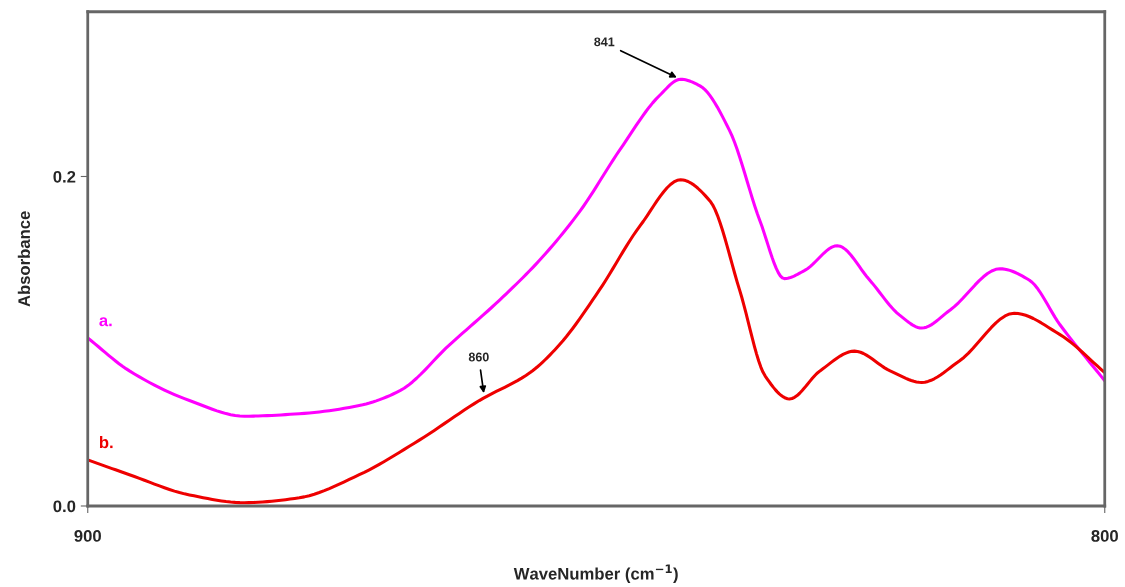  Describe the element at coordinates (87, 536) in the screenshot. I see `x-tick-label: 900` at that location.